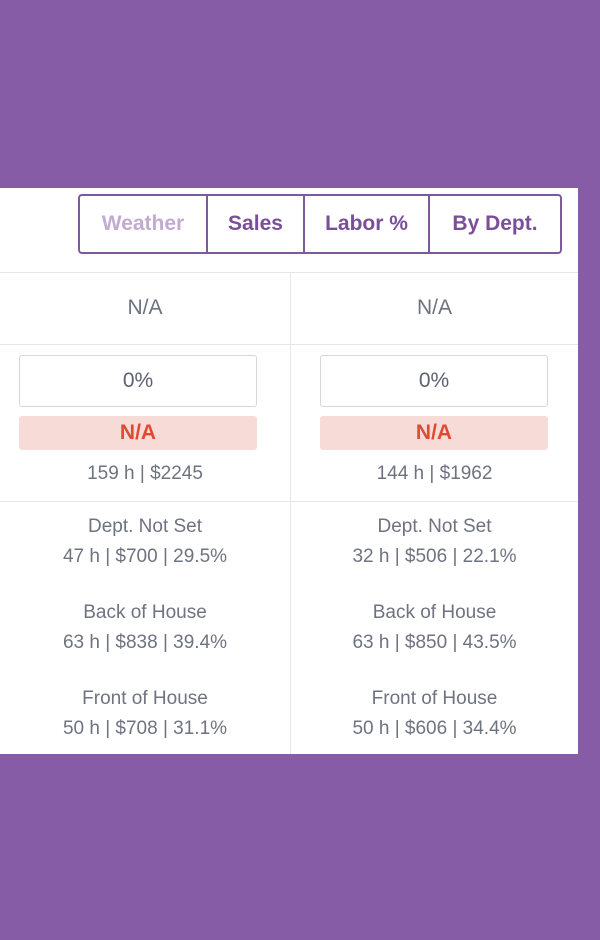  What do you see at coordinates (367, 224) in the screenshot?
I see `tab-labor-percent: Labor %` at bounding box center [367, 224].